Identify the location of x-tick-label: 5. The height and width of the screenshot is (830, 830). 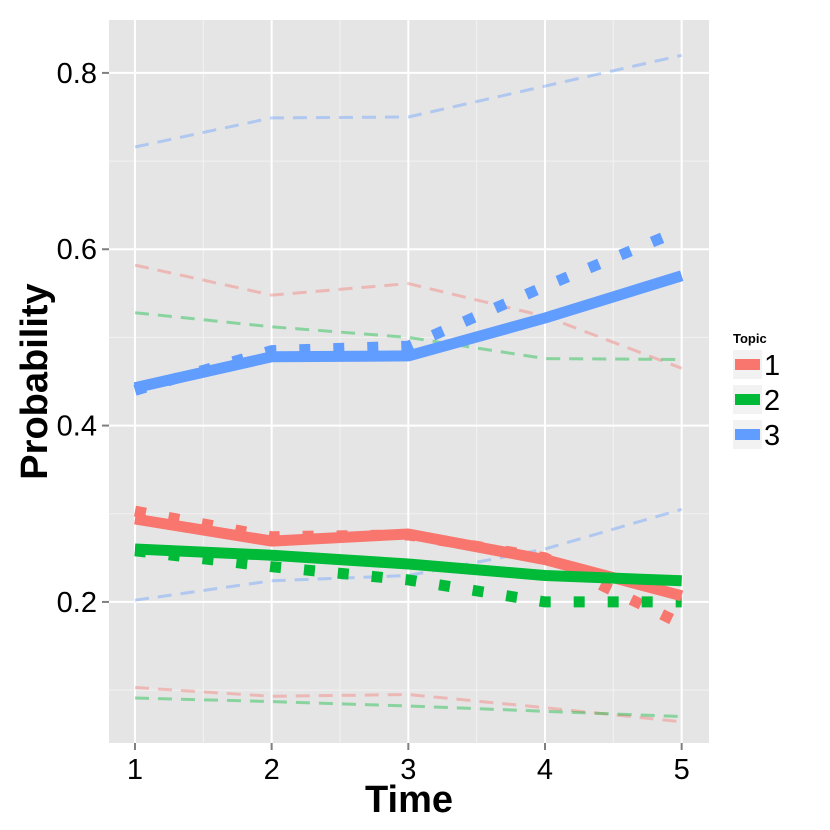
(682, 770).